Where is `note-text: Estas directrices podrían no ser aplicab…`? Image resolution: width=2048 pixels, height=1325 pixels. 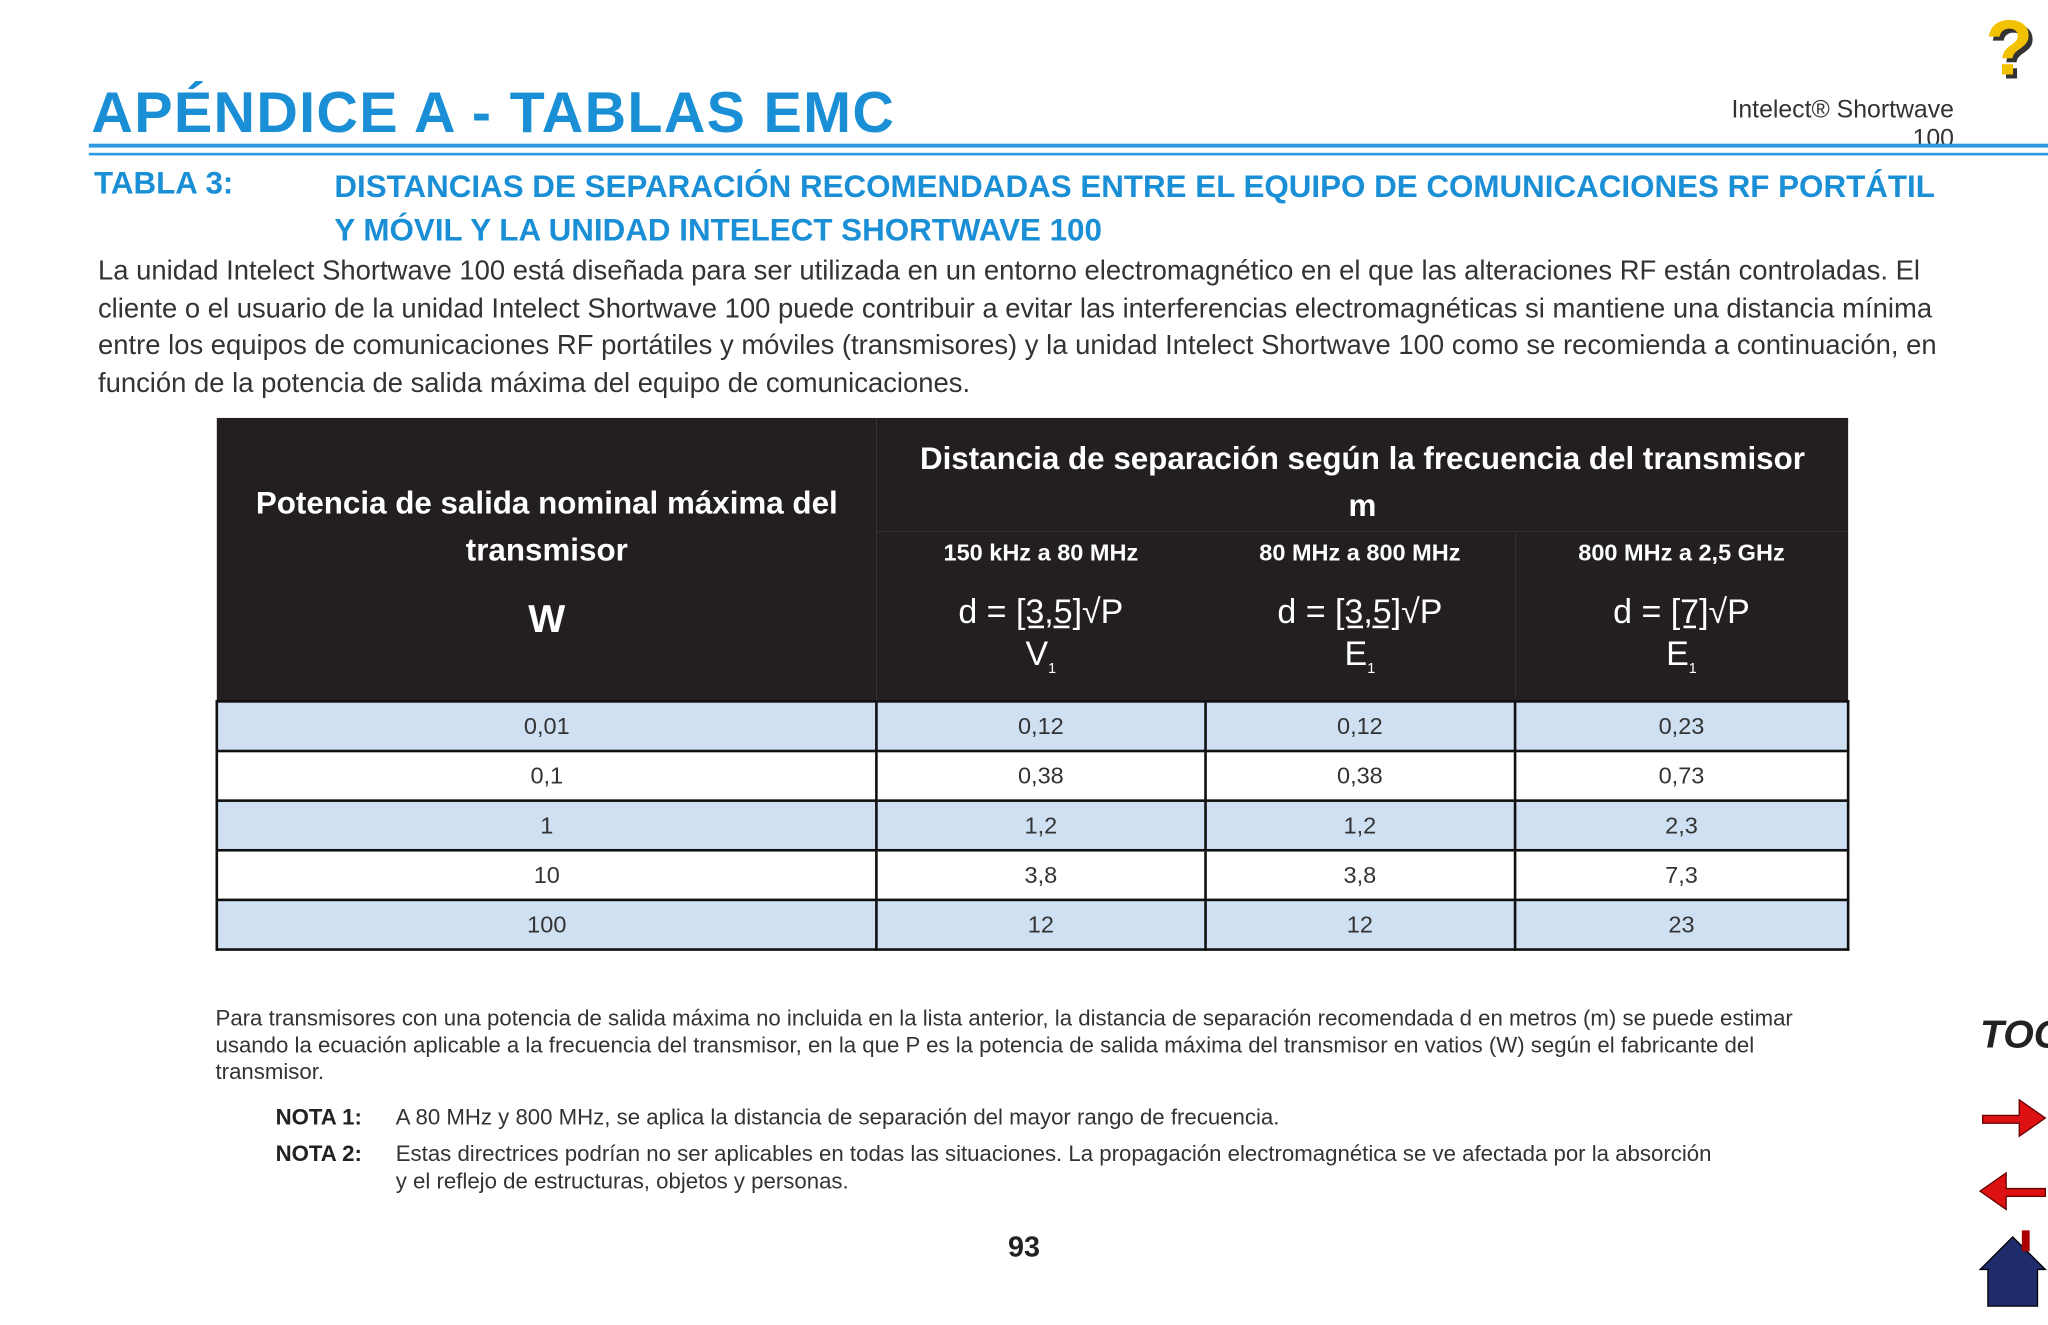
note-text: Estas directrices podrían no ser aplicab… is located at coordinates (1053, 1167).